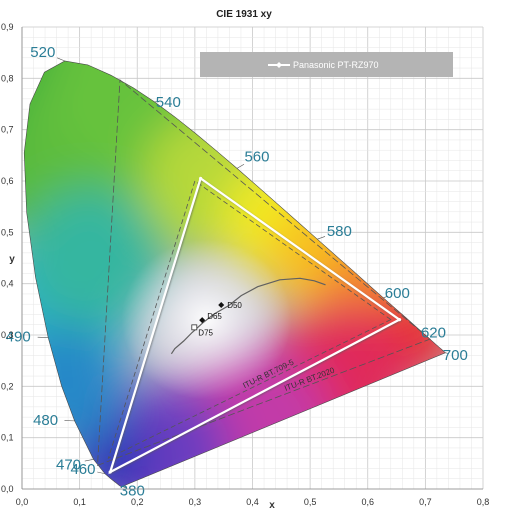  Describe the element at coordinates (310, 502) in the screenshot. I see `x-tick-label: 0,5` at that location.